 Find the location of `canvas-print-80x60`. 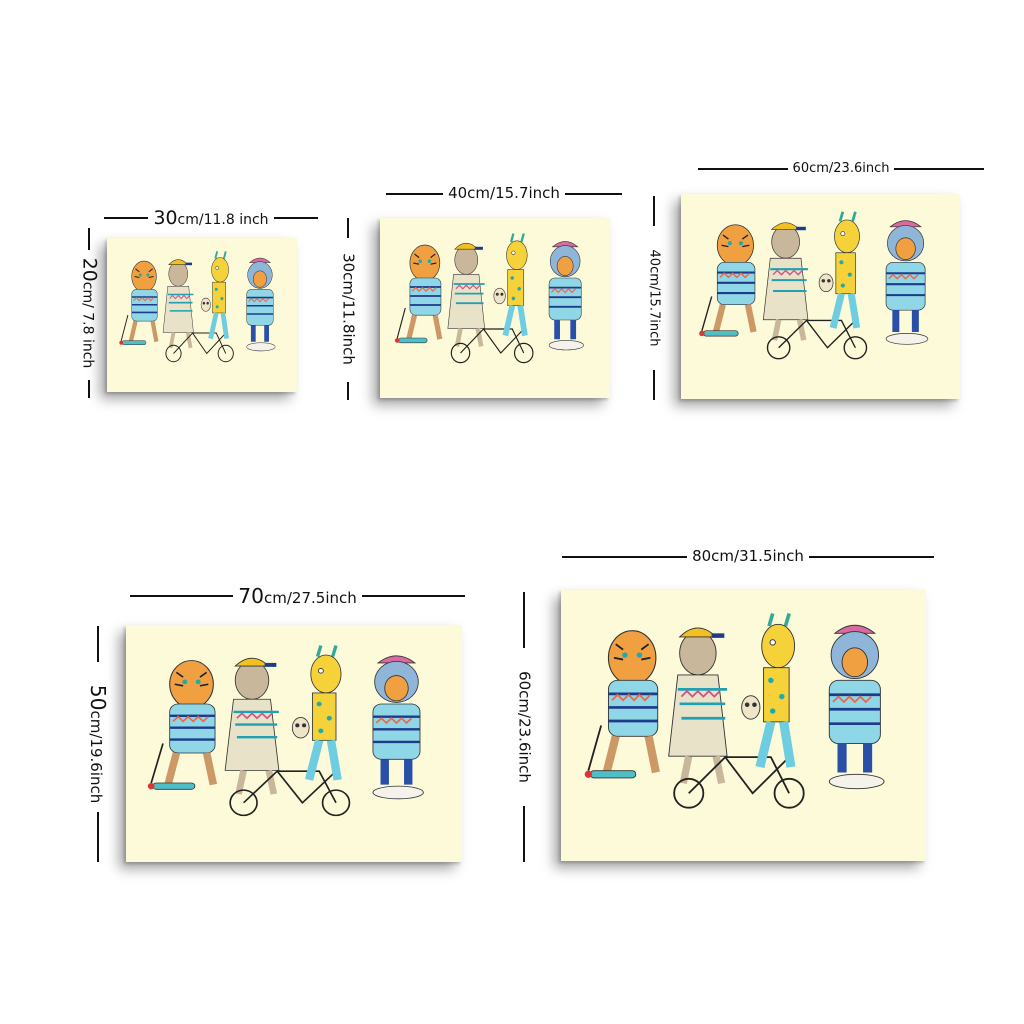

canvas-print-80x60 is located at coordinates (743, 725).